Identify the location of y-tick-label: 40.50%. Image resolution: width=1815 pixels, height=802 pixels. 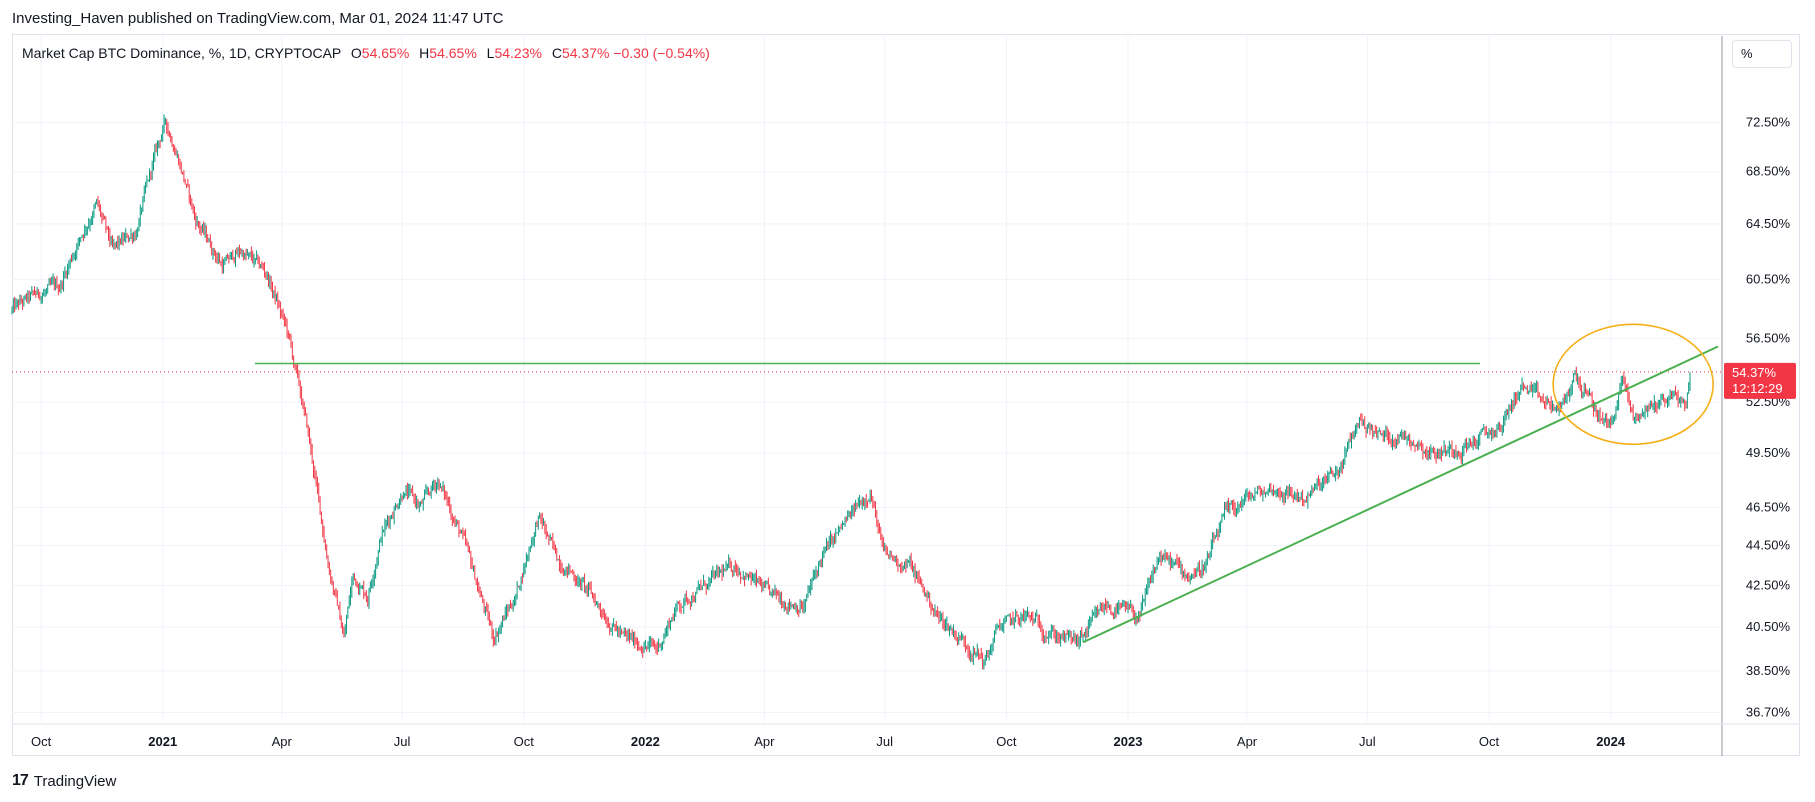
(1768, 626).